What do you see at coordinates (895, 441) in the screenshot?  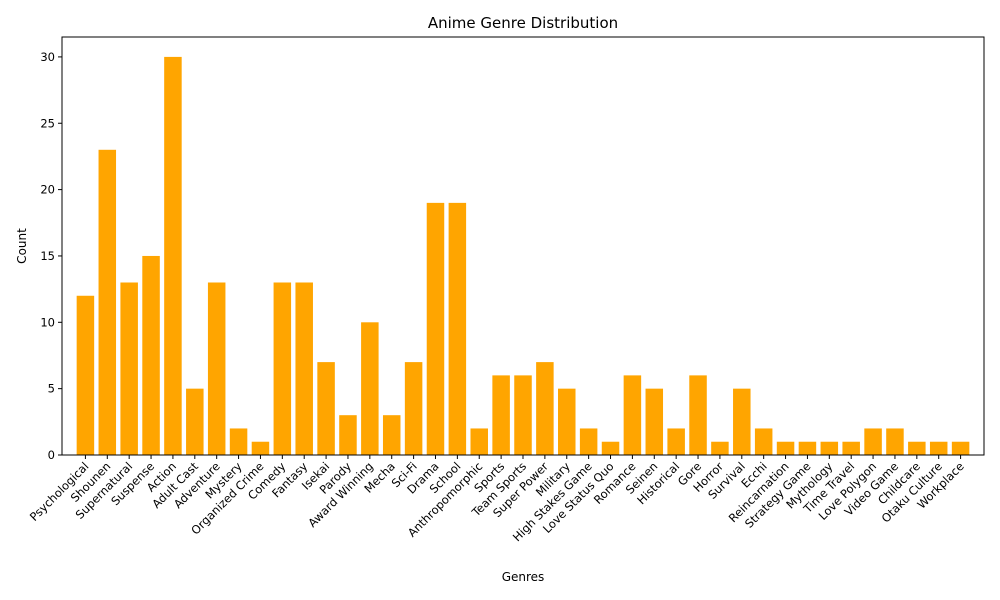 I see `bar-video-game` at bounding box center [895, 441].